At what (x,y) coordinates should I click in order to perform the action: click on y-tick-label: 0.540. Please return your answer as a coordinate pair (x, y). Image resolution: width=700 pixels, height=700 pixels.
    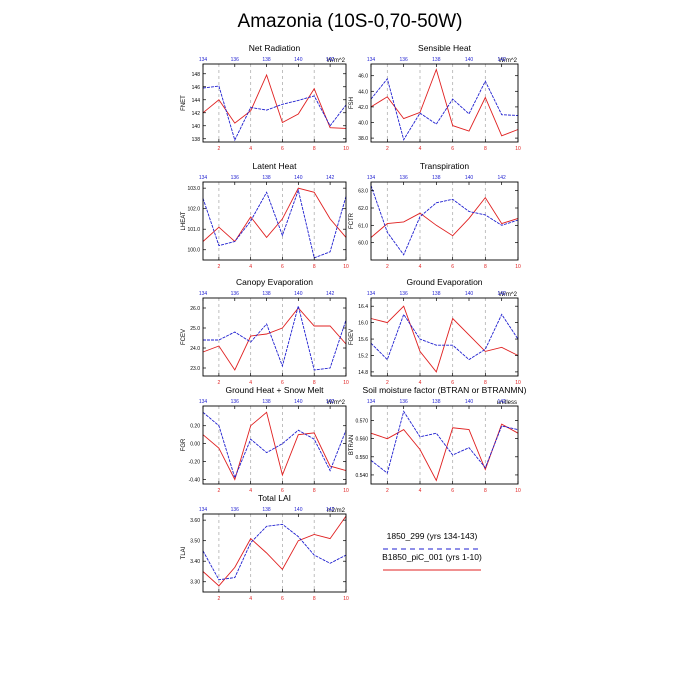
    Looking at the image, I should click on (361, 476).